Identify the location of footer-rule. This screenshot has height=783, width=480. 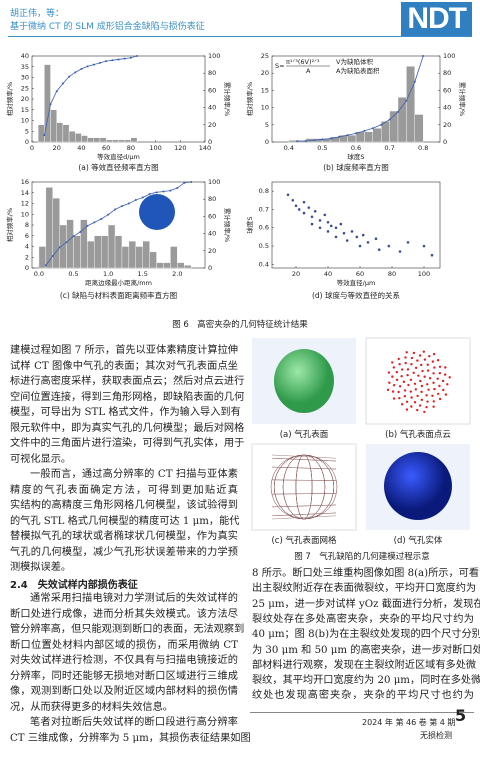
(362, 712).